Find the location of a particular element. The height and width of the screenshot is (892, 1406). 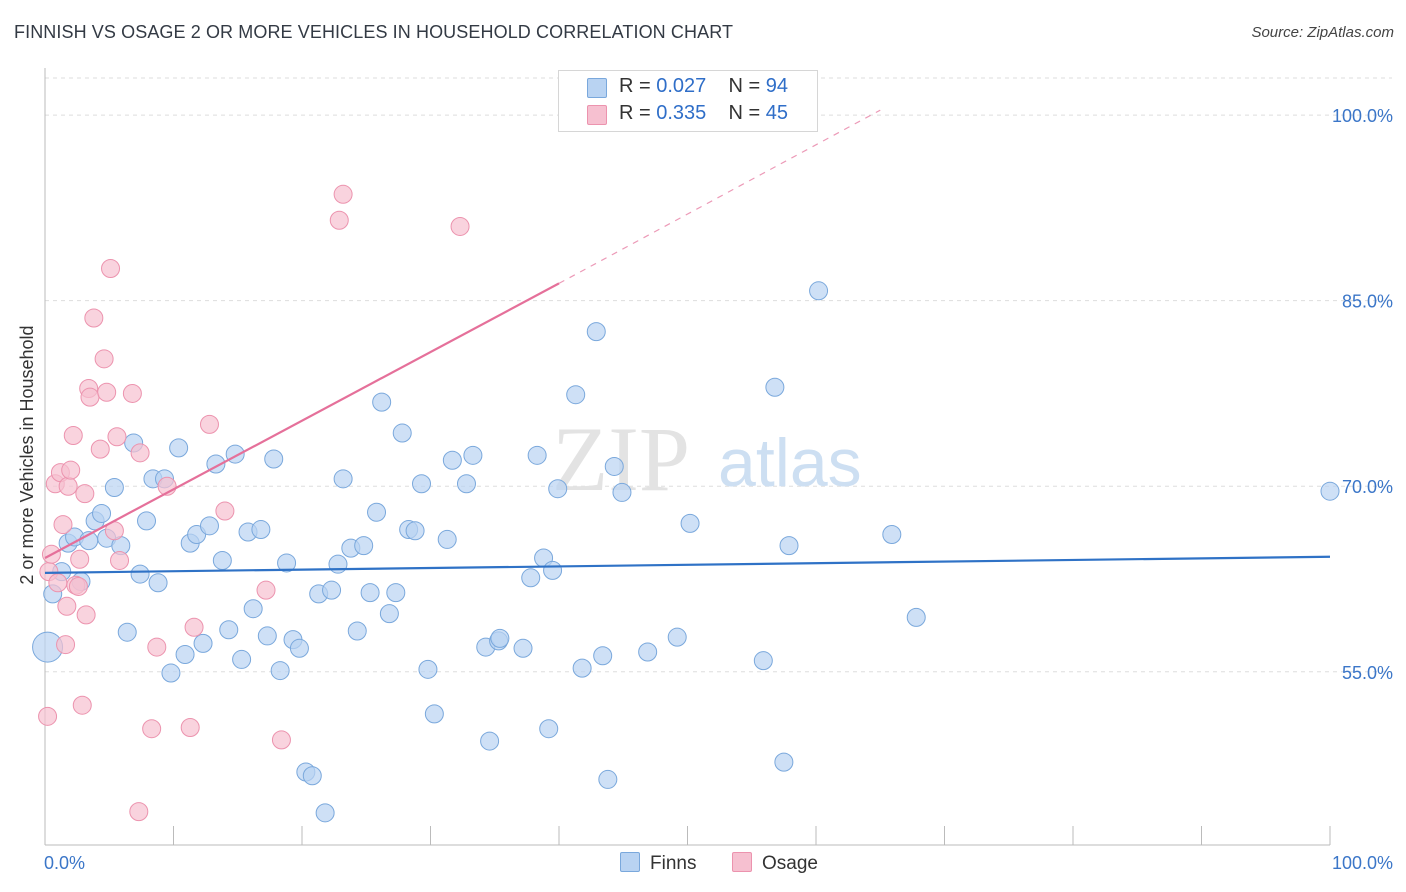

legend-finns-text: R = 0.027 N = 94 is located at coordinates (703, 86).